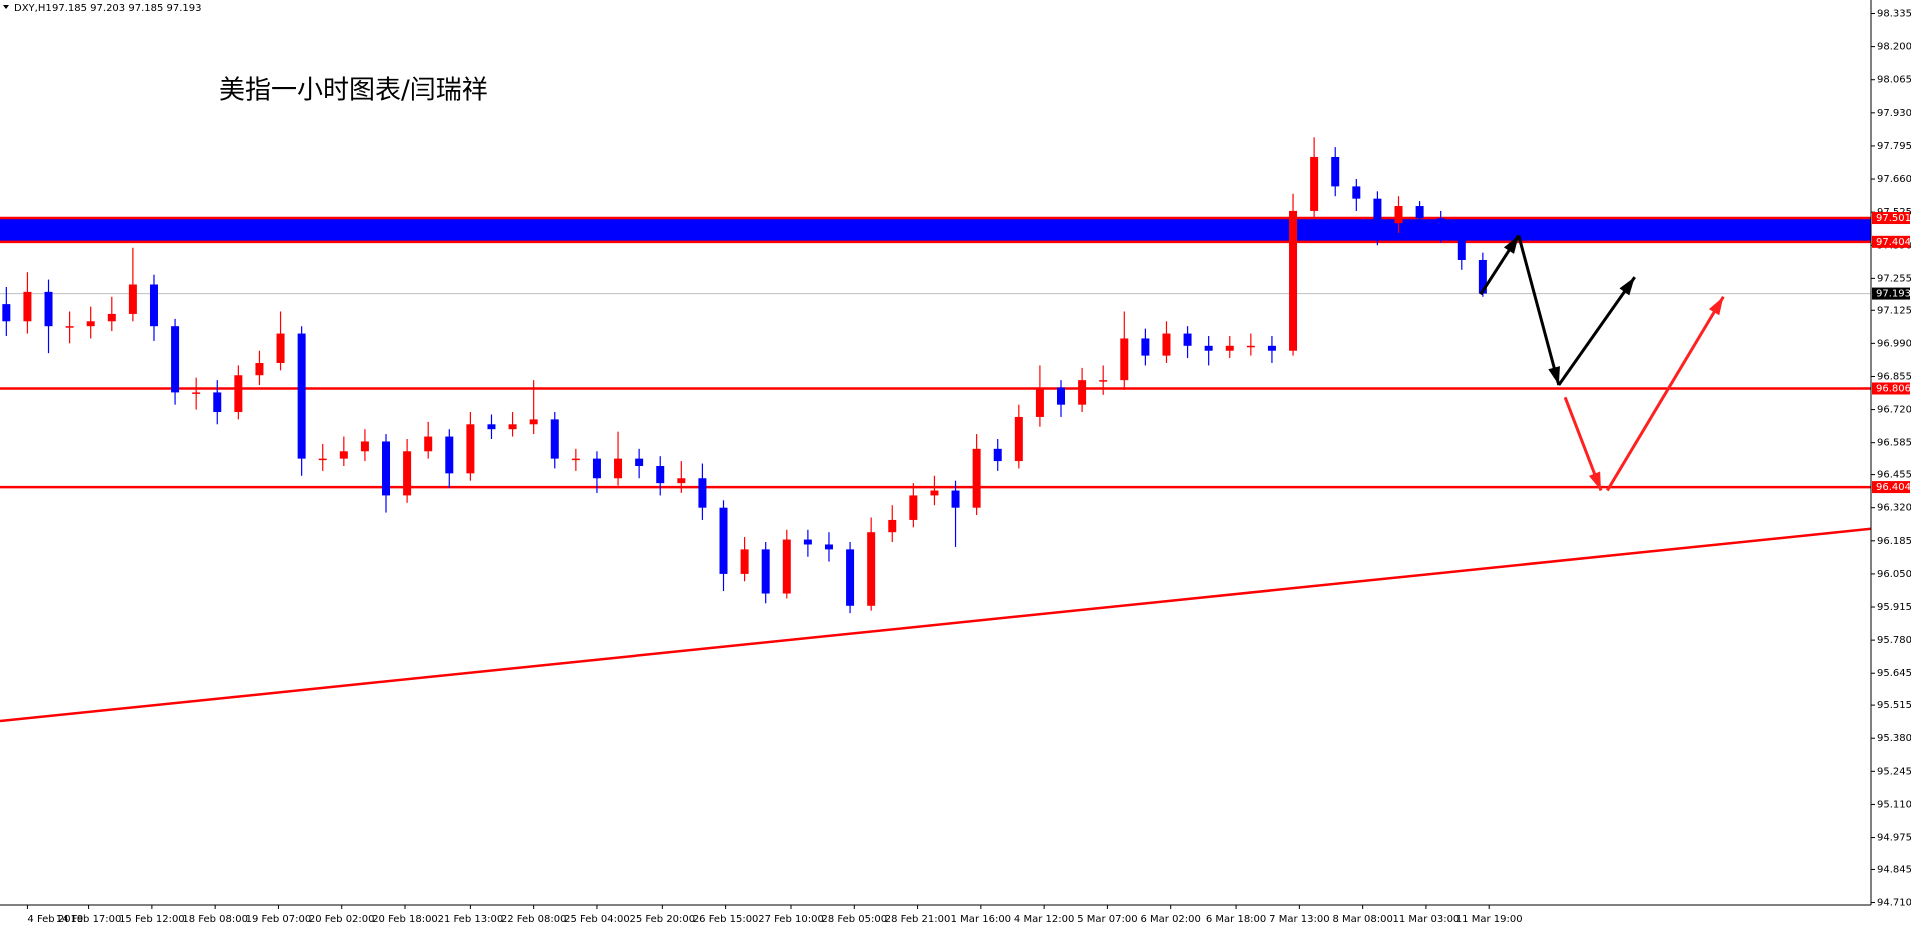 The width and height of the screenshot is (1911, 932). Describe the element at coordinates (1894, 541) in the screenshot. I see `y-tick-label: 96.185` at that location.